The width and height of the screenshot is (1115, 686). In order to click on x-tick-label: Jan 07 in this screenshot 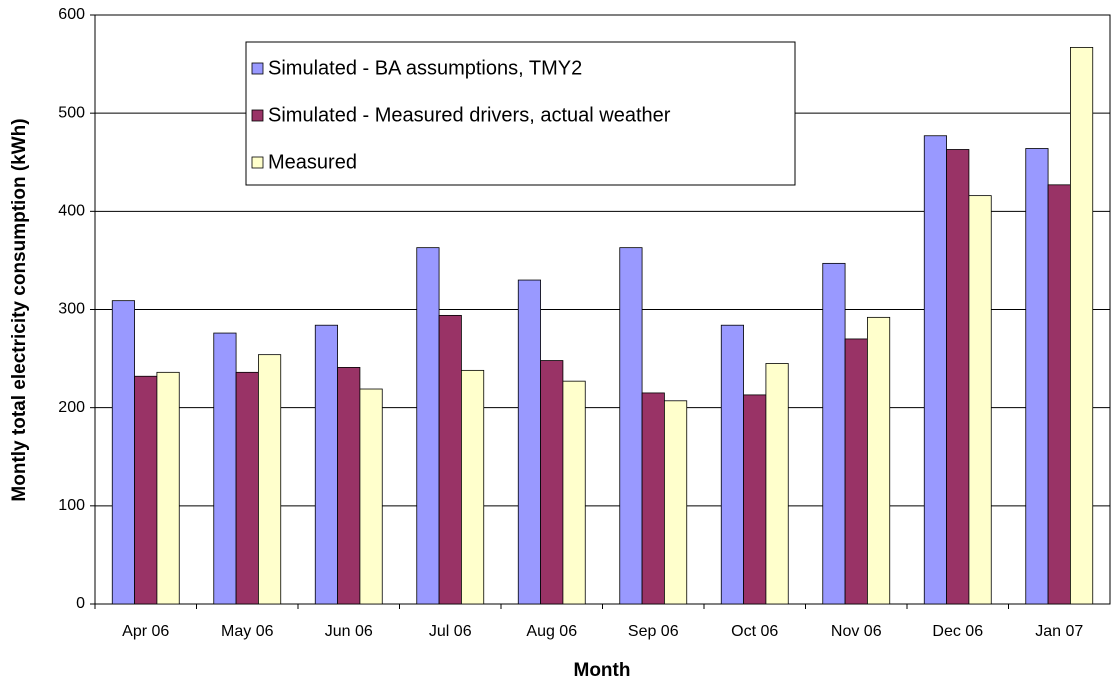, I will do `click(1059, 631)`.